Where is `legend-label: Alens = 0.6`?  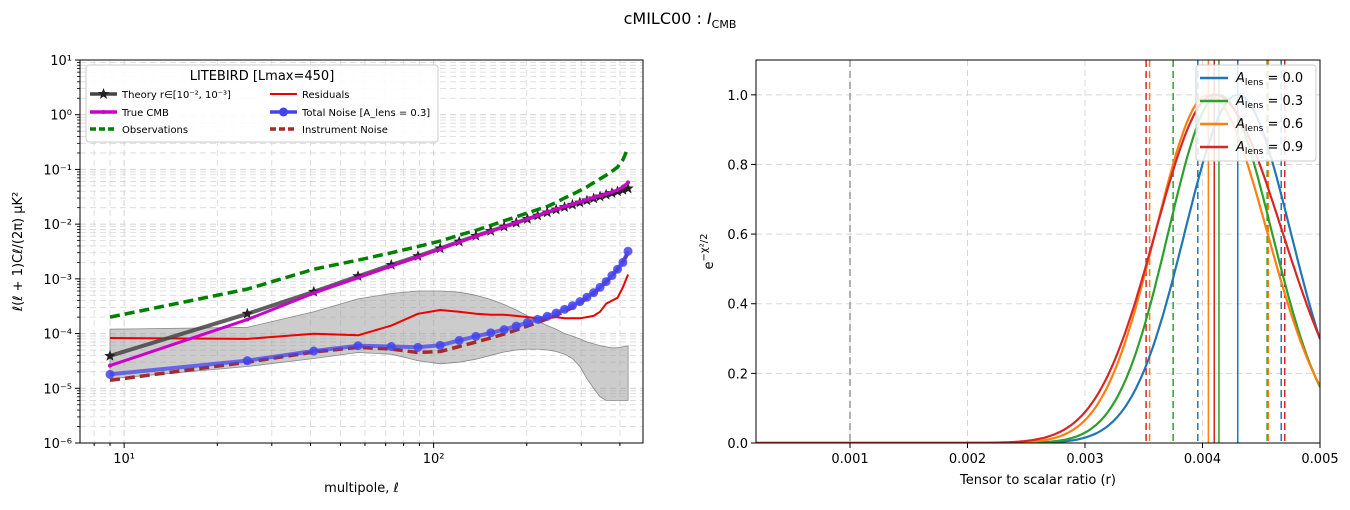 legend-label: Alens = 0.6 is located at coordinates (1269, 125).